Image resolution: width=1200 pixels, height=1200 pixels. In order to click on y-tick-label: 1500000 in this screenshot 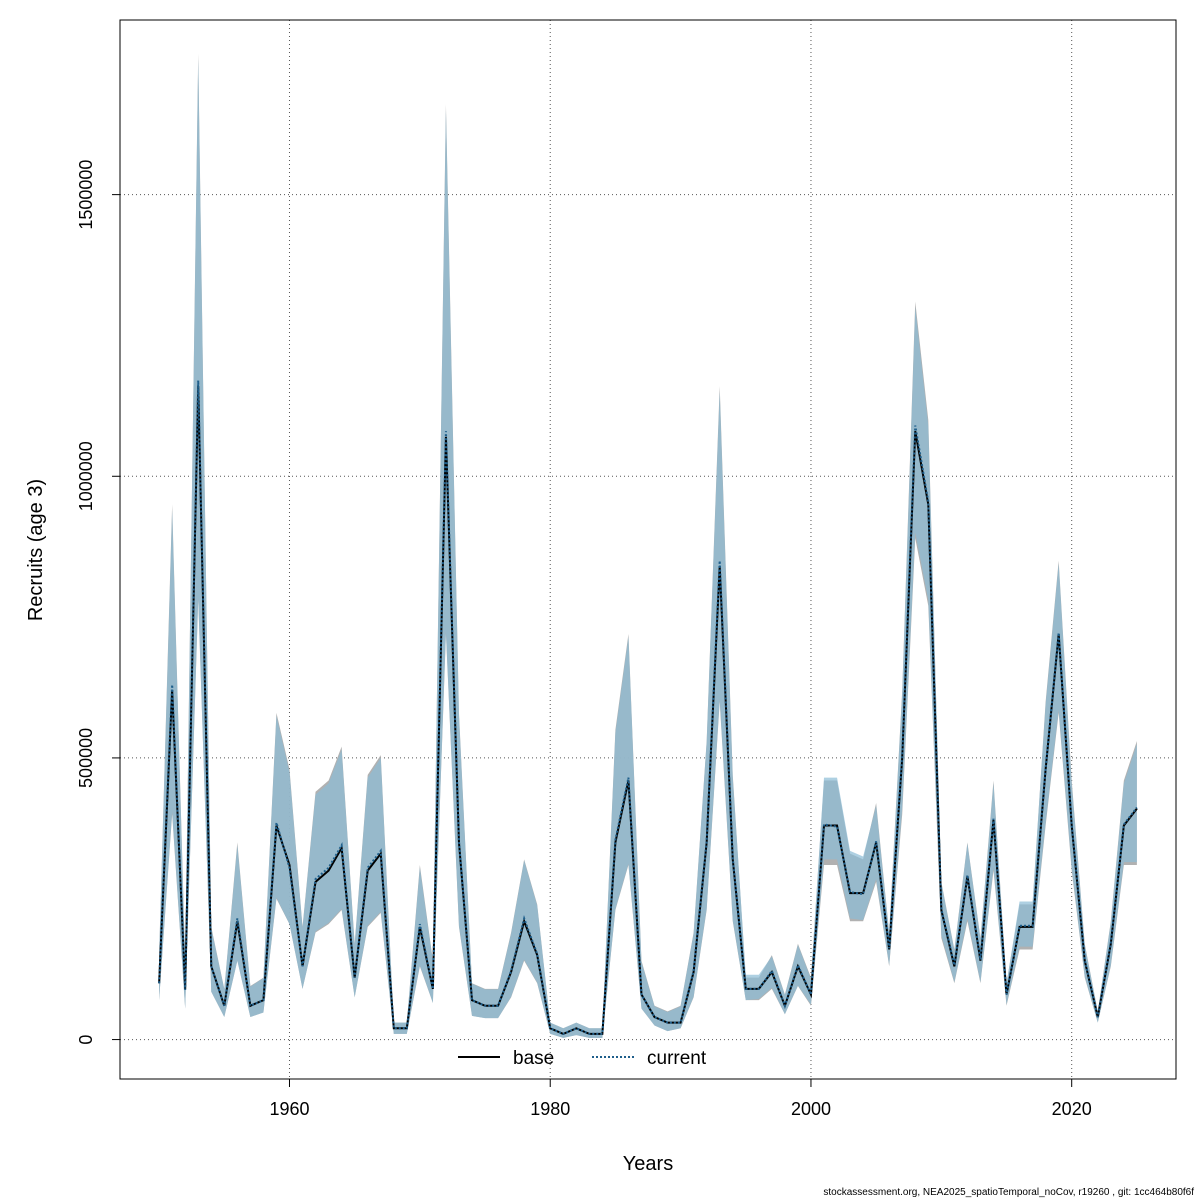, I will do `click(86, 195)`.